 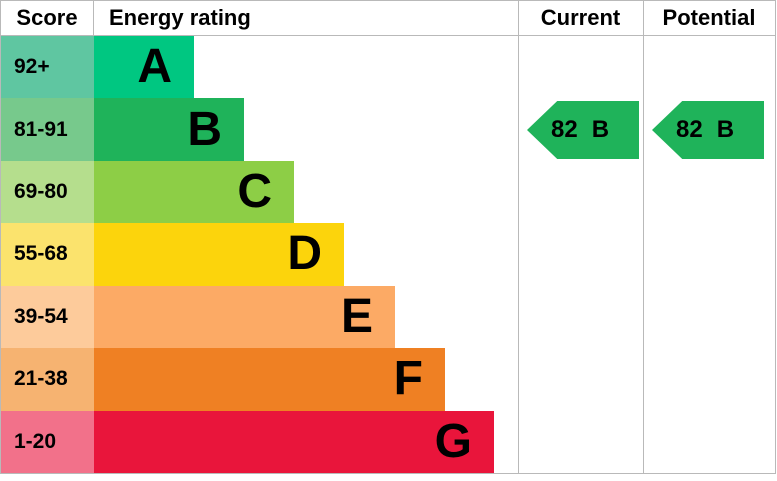 I want to click on chart-header: Score Energy rating Current Potential, so click(x=388, y=18).